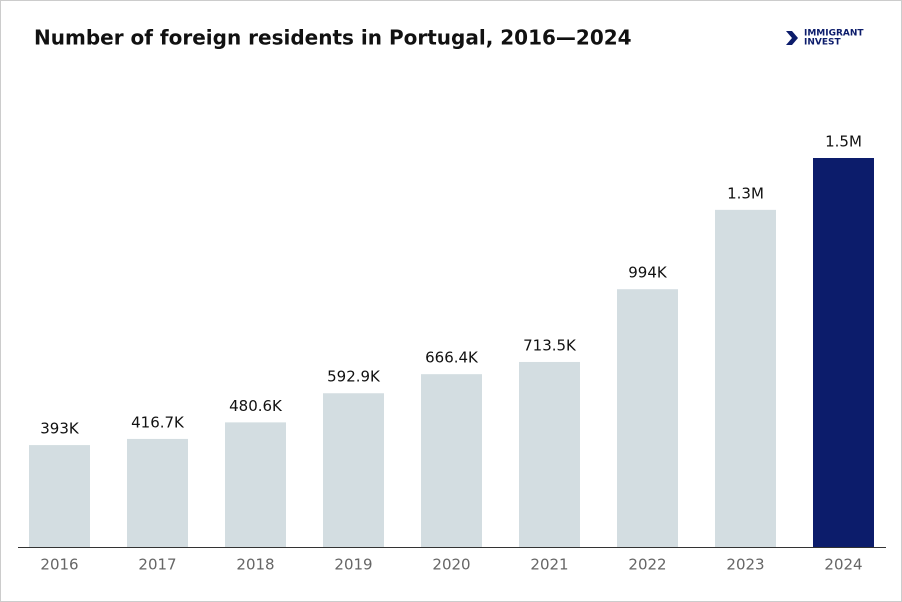  I want to click on x-tick-label: 2019, so click(353, 565).